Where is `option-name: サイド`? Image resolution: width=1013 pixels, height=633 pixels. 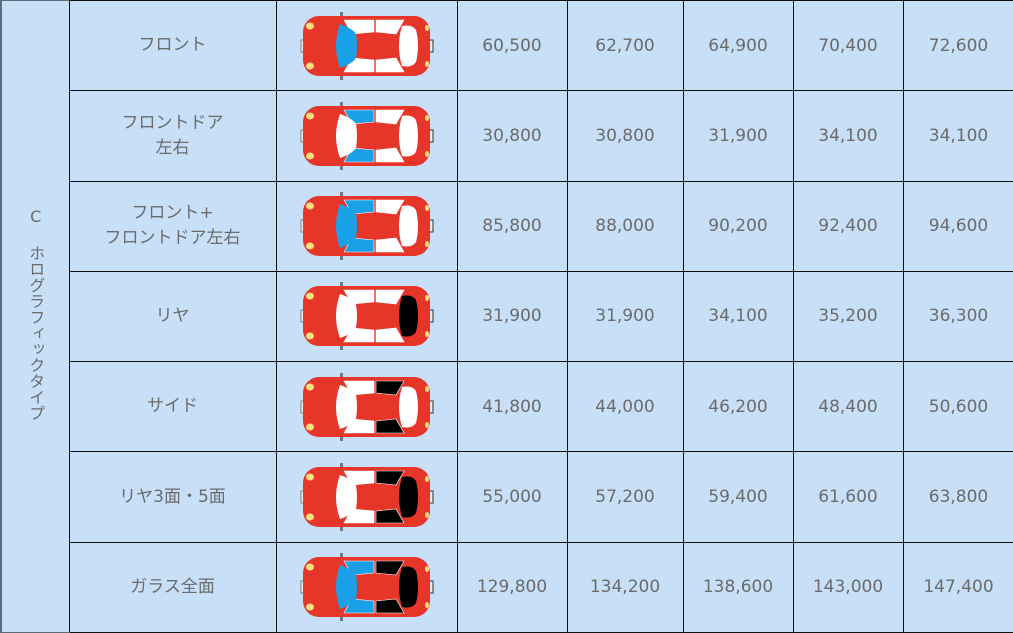 option-name: サイド is located at coordinates (172, 406).